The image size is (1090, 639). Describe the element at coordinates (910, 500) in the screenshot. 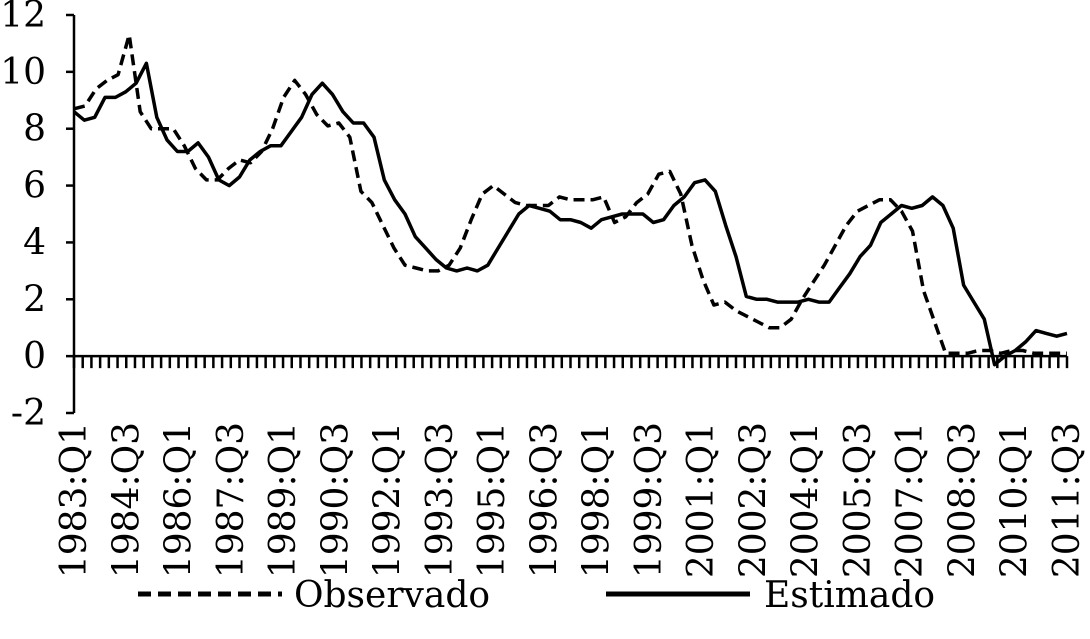

I see `x-tick-label: 2007:Q1` at that location.